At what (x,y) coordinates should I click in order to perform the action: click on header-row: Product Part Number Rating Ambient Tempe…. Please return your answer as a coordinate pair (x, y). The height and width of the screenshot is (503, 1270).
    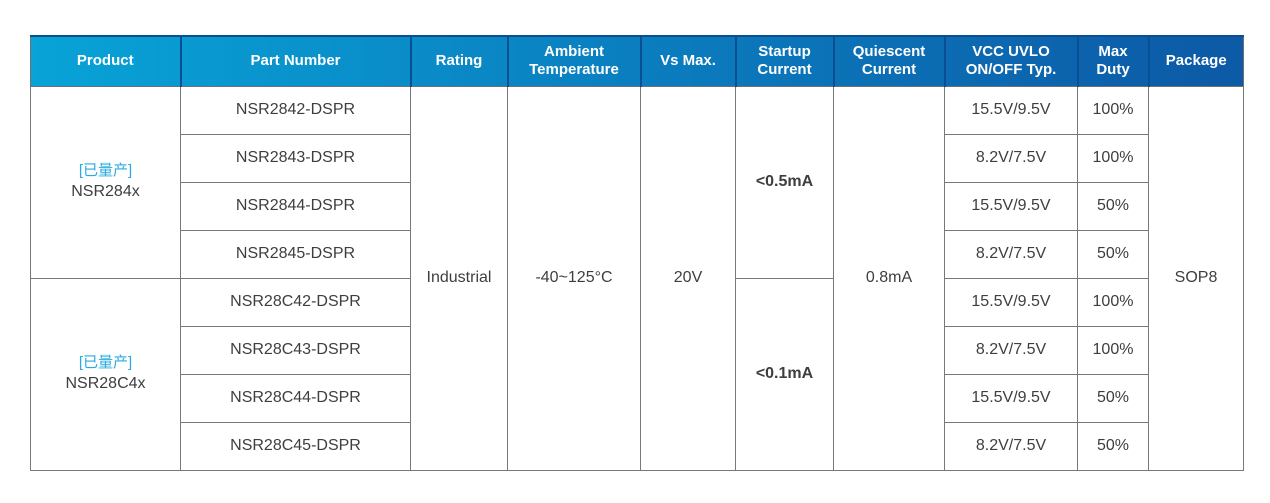
    Looking at the image, I should click on (637, 61).